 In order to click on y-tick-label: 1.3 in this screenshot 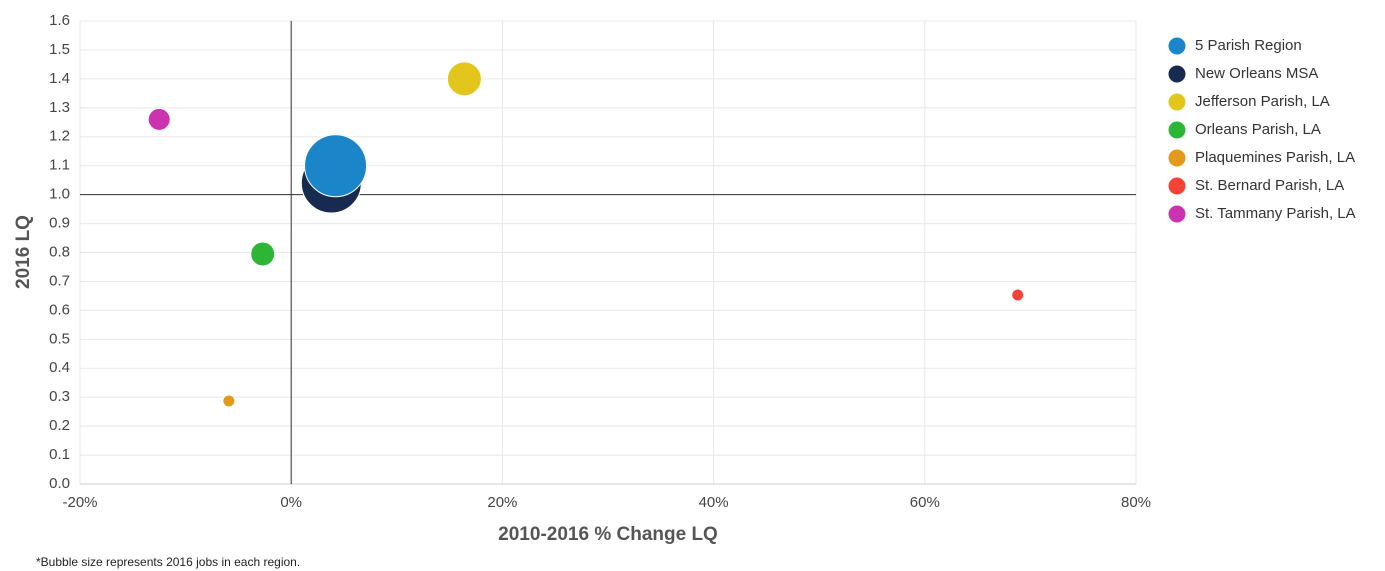, I will do `click(59, 107)`.